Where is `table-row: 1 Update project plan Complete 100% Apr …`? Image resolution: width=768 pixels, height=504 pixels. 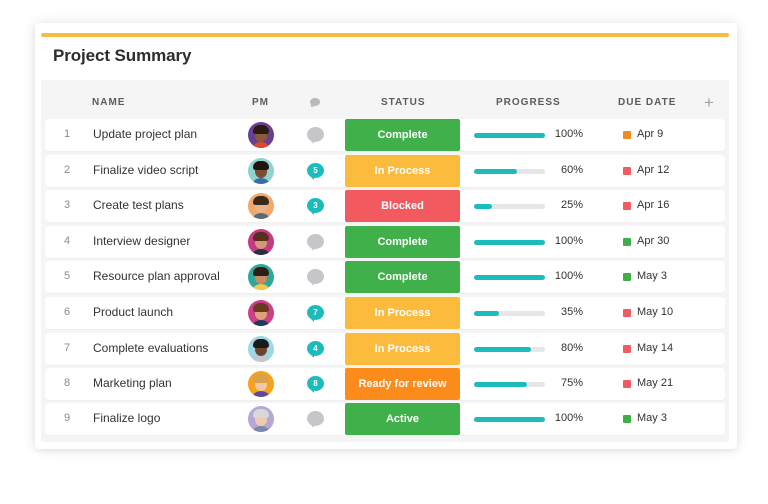 table-row: 1 Update project plan Complete 100% Apr … is located at coordinates (385, 135).